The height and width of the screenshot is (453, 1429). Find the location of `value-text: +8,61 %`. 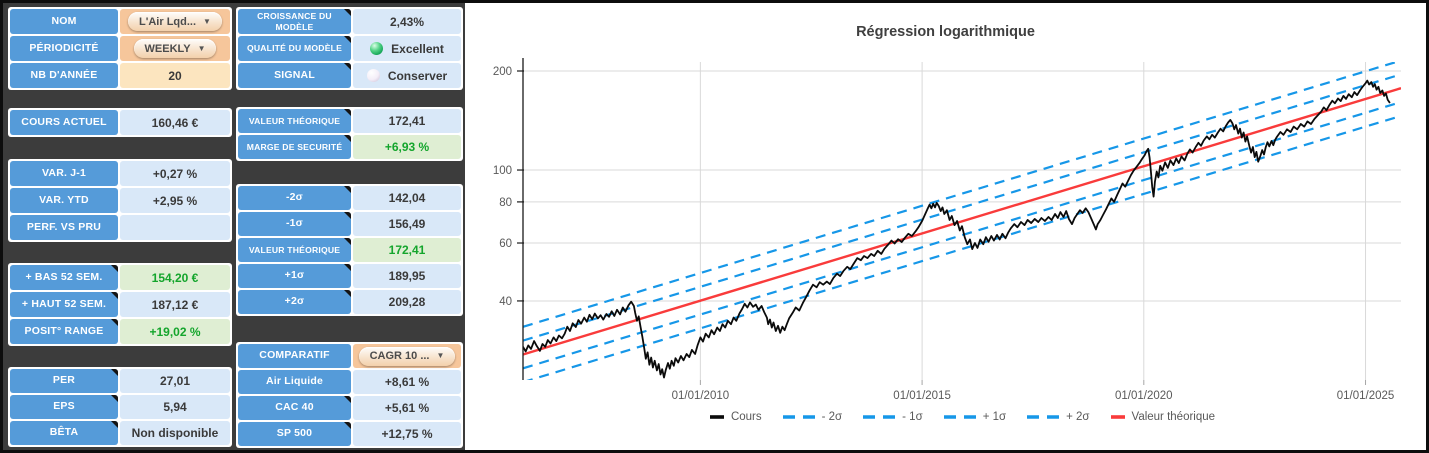

value-text: +8,61 % is located at coordinates (407, 382).